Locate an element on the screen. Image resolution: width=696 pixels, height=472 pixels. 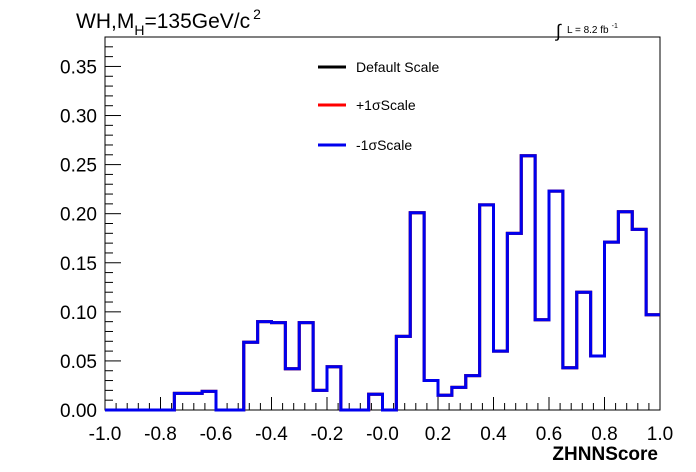
title-superscript: 2 is located at coordinates (257, 14).